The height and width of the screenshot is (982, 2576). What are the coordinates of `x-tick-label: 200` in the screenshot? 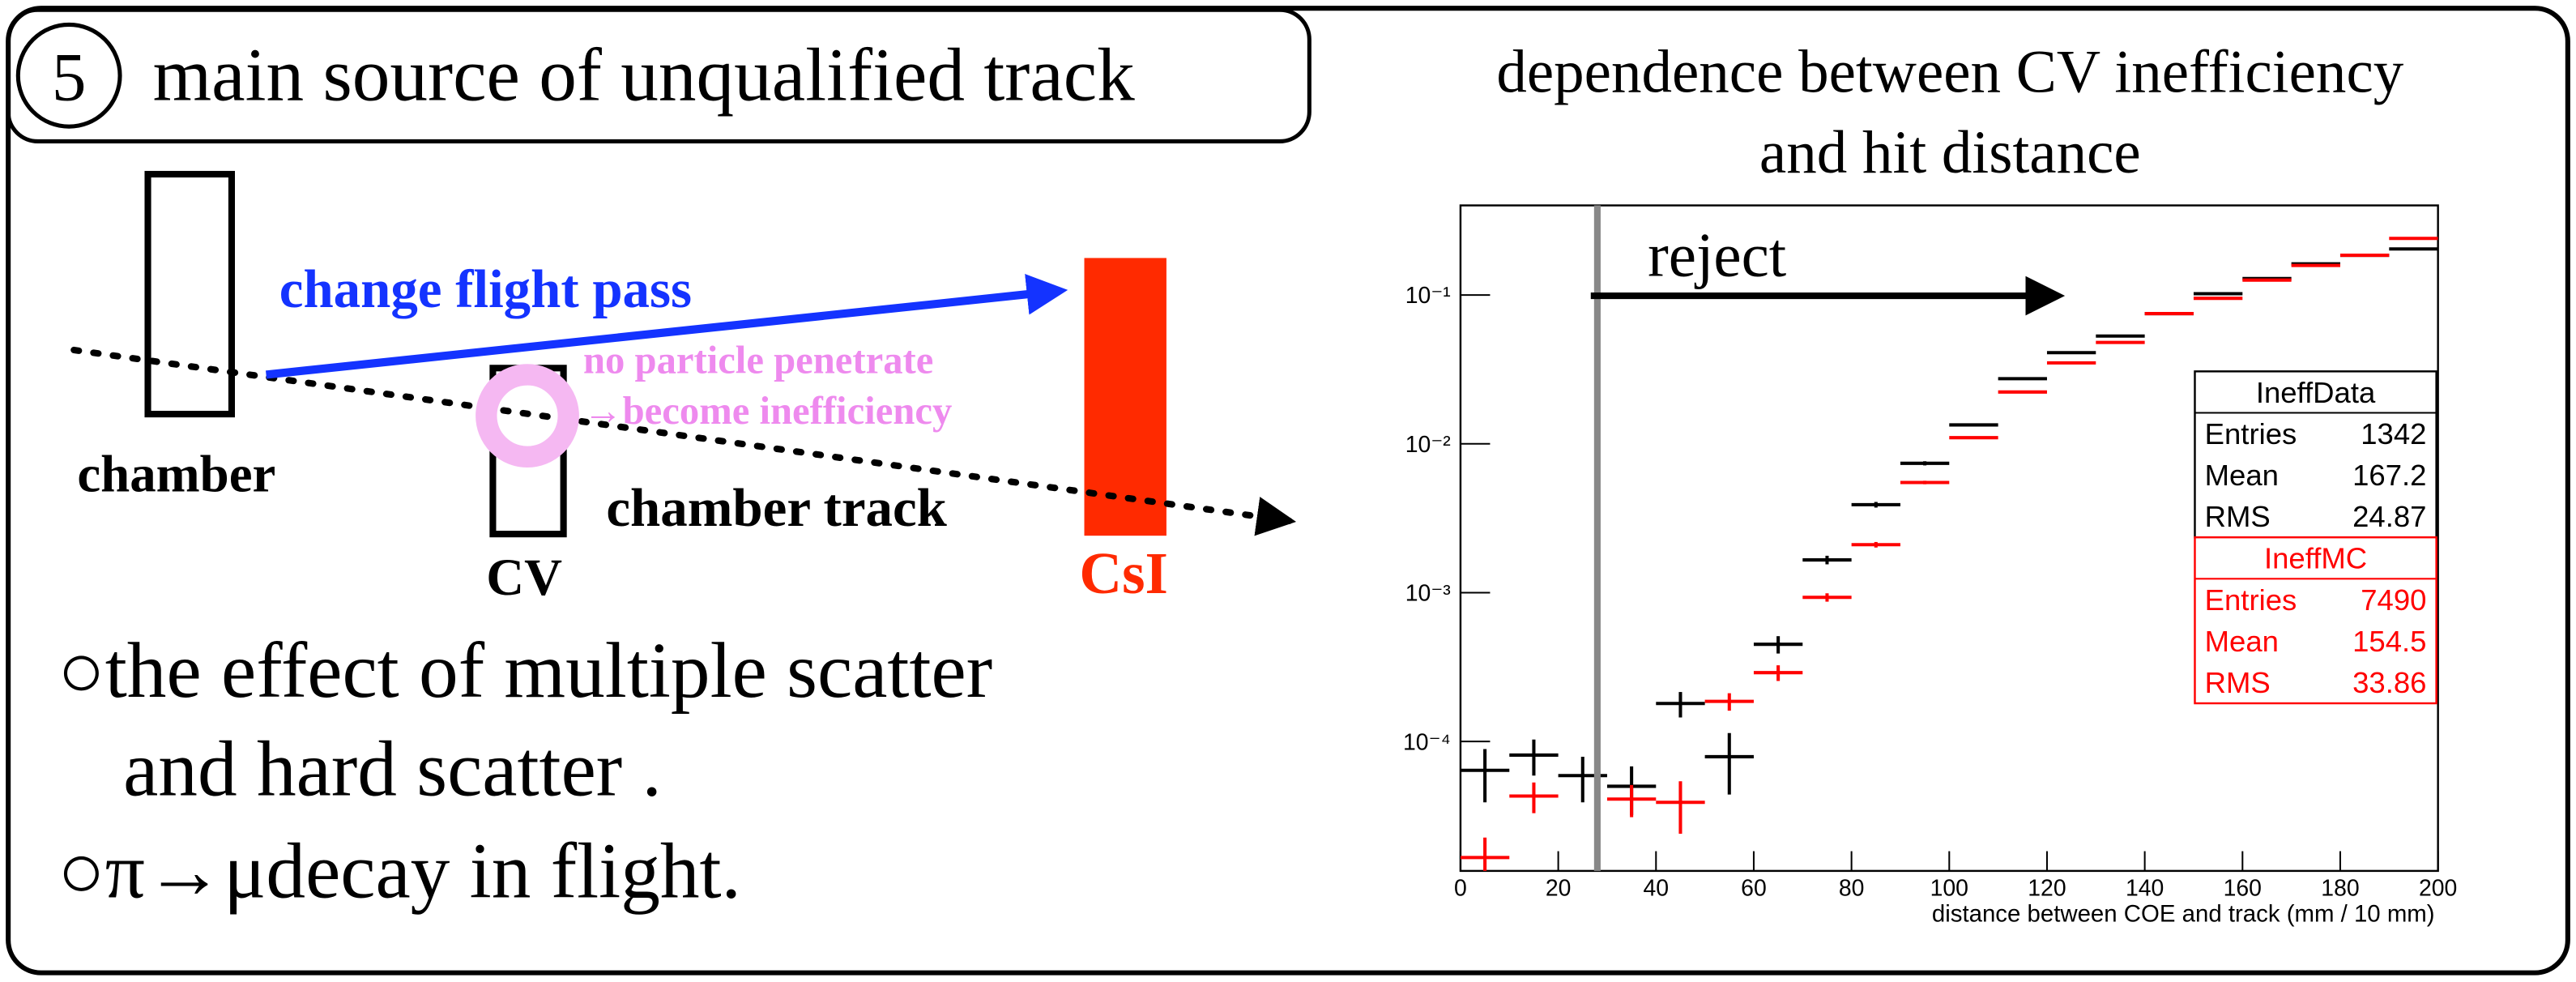 It's located at (2438, 888).